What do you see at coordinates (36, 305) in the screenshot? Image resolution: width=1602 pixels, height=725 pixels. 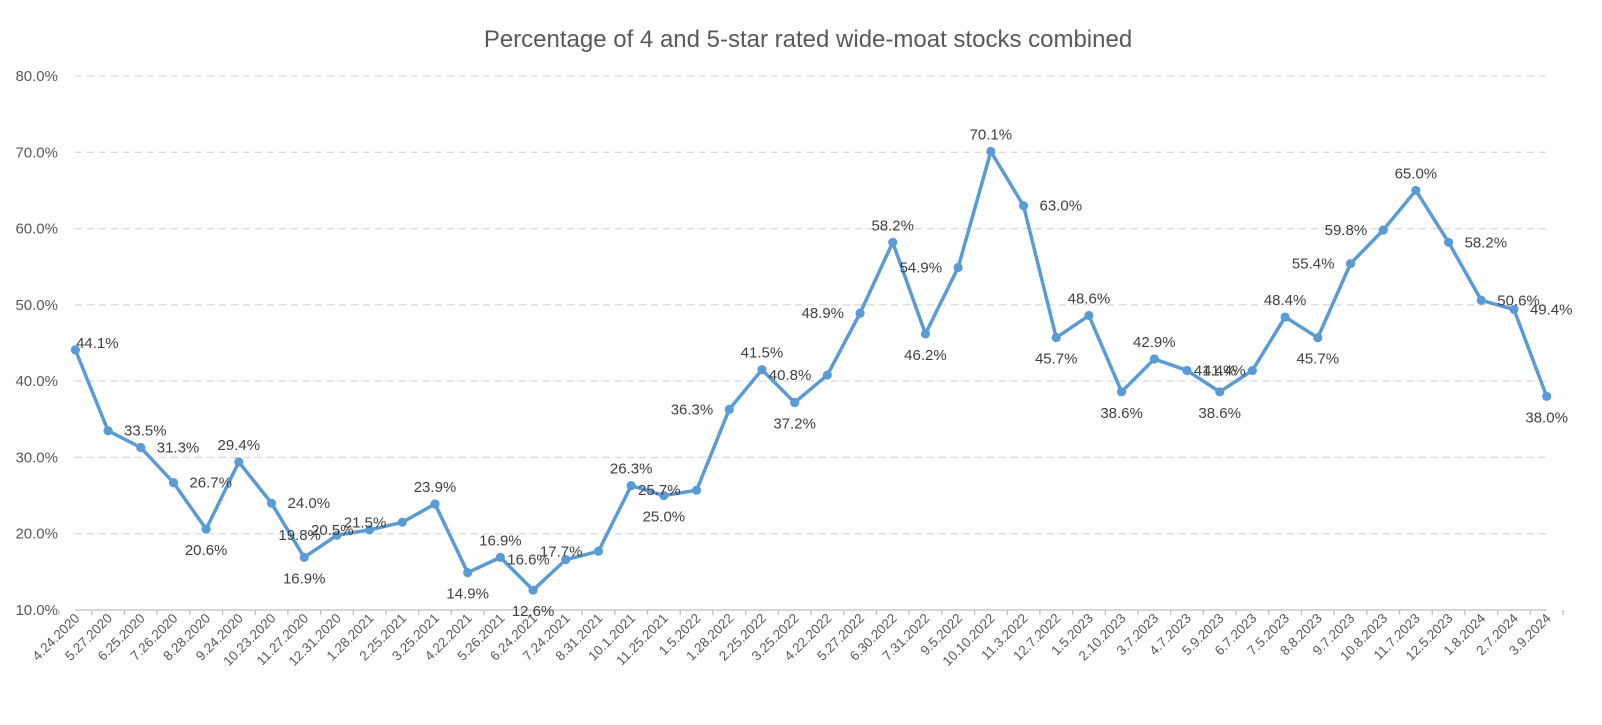 I see `y-tick-label: 50.0%` at bounding box center [36, 305].